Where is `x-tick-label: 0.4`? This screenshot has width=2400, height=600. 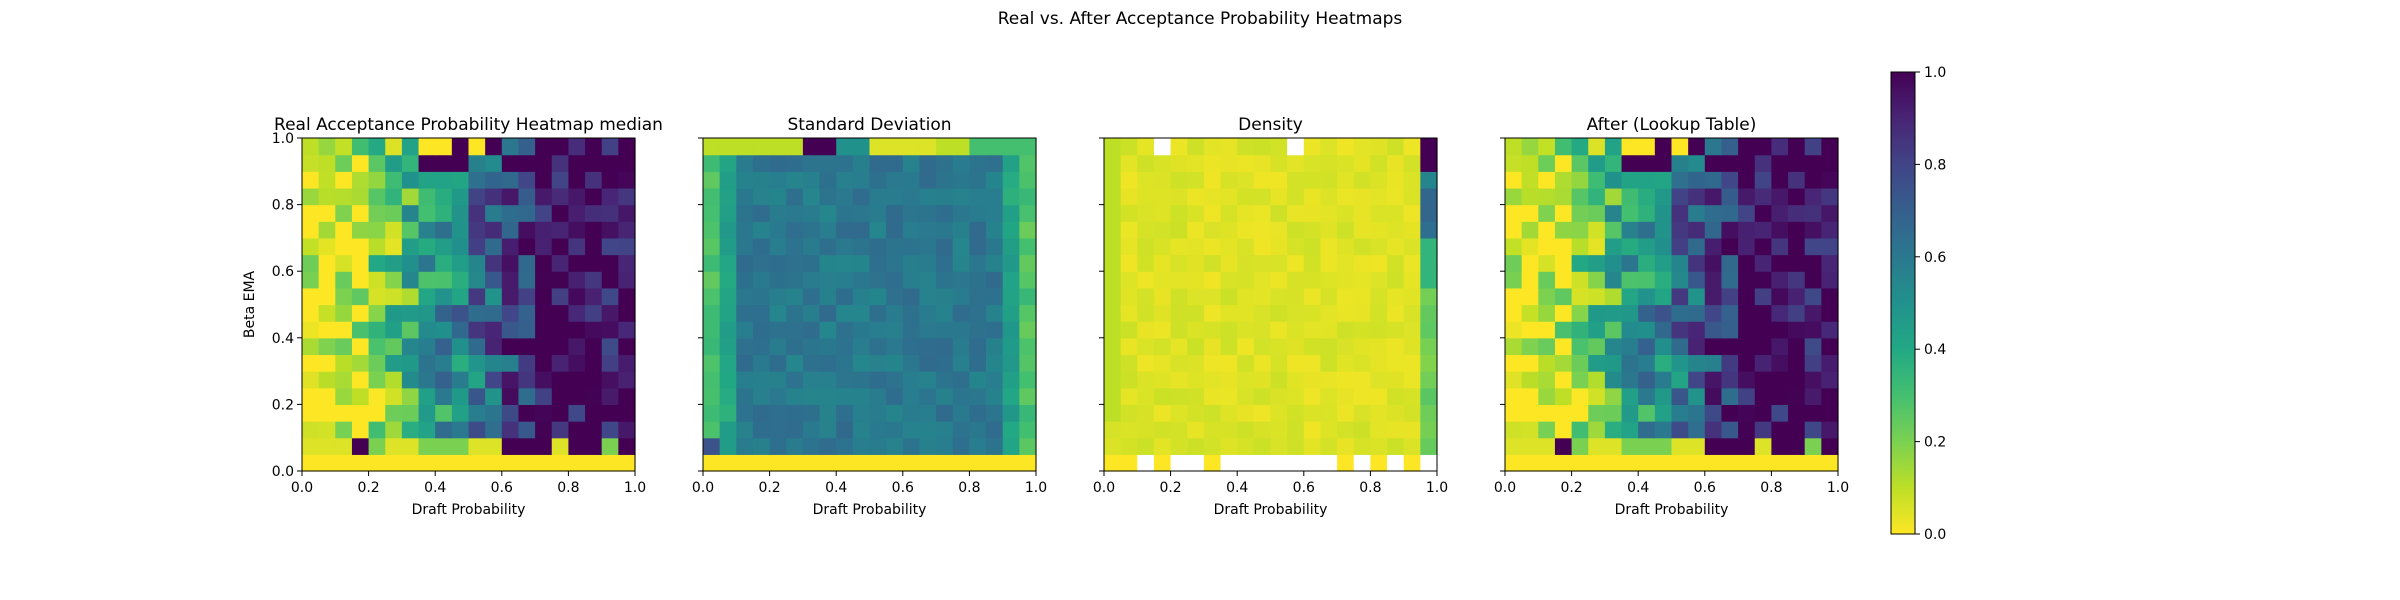 x-tick-label: 0.4 is located at coordinates (1638, 488).